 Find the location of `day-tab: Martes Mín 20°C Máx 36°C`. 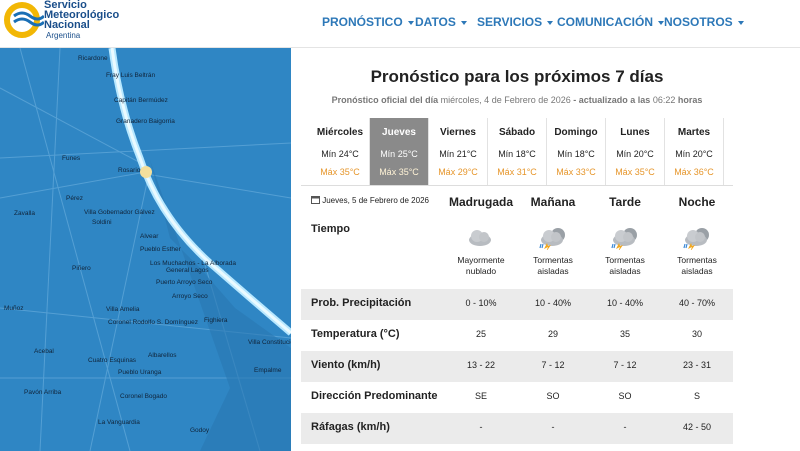

day-tab: Martes Mín 20°C Máx 36°C is located at coordinates (694, 151).